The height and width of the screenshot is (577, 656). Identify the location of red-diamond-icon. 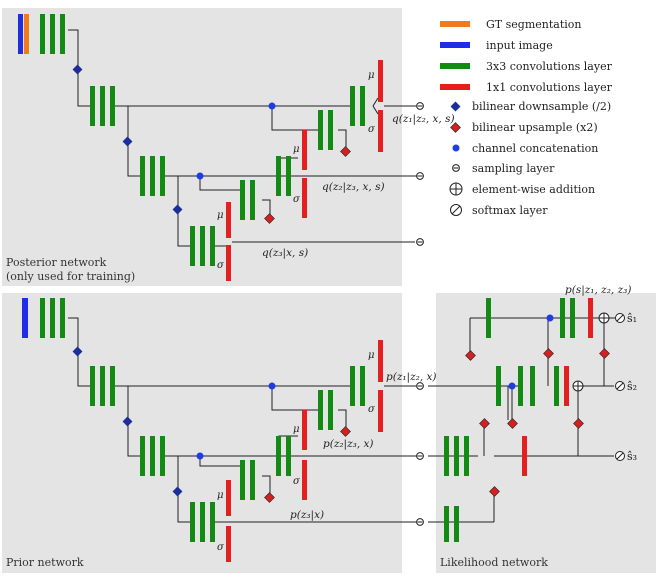
(455, 127).